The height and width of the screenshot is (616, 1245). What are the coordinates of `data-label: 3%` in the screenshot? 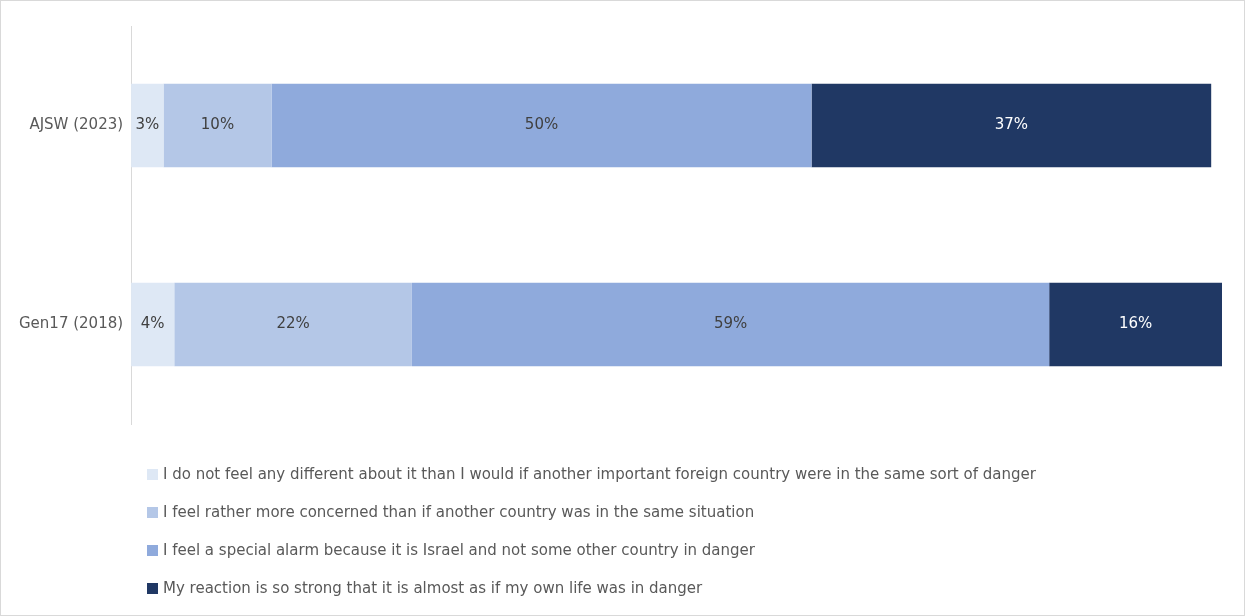 It's located at (147, 124).